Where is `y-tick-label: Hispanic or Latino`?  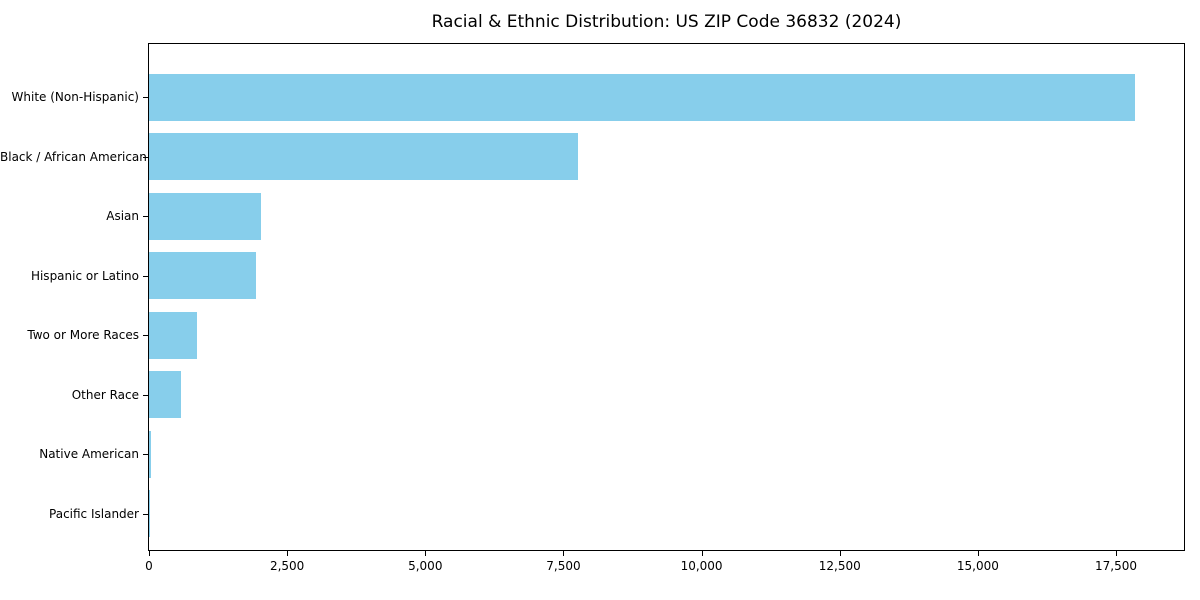 y-tick-label: Hispanic or Latino is located at coordinates (84, 275).